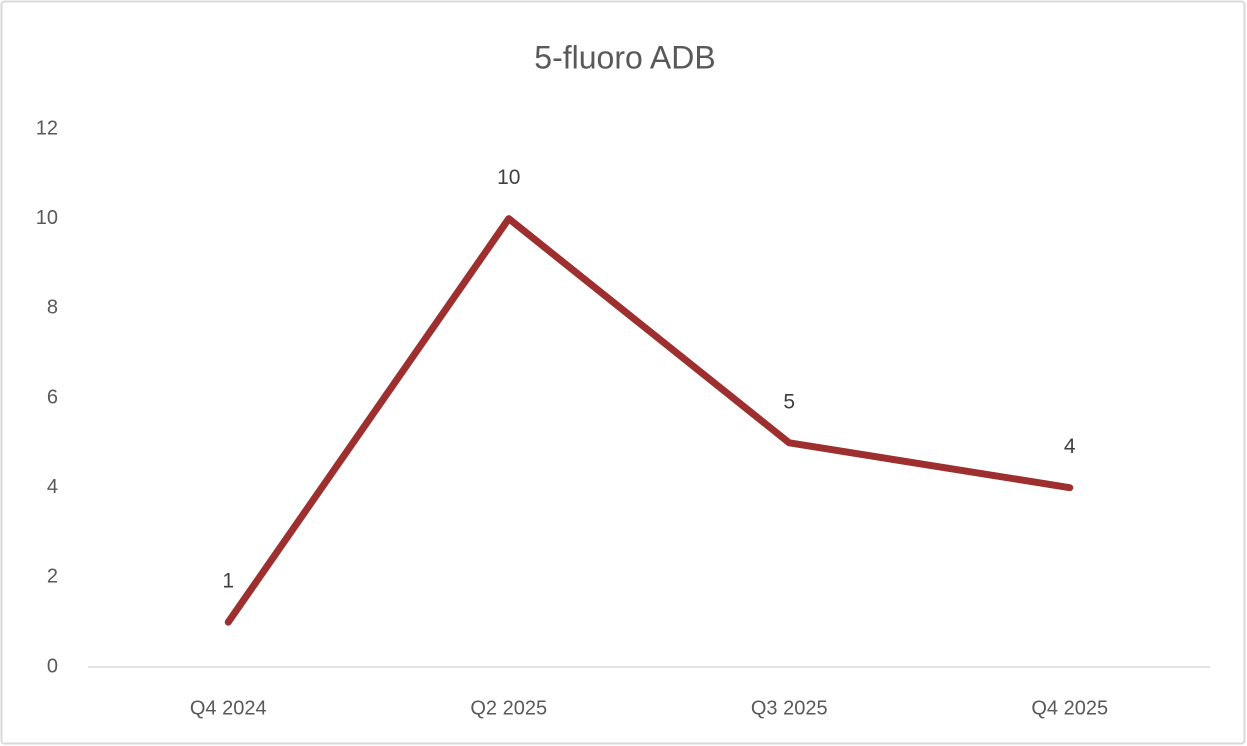 This screenshot has height=746, width=1247. Describe the element at coordinates (1070, 446) in the screenshot. I see `data-label: 4` at that location.